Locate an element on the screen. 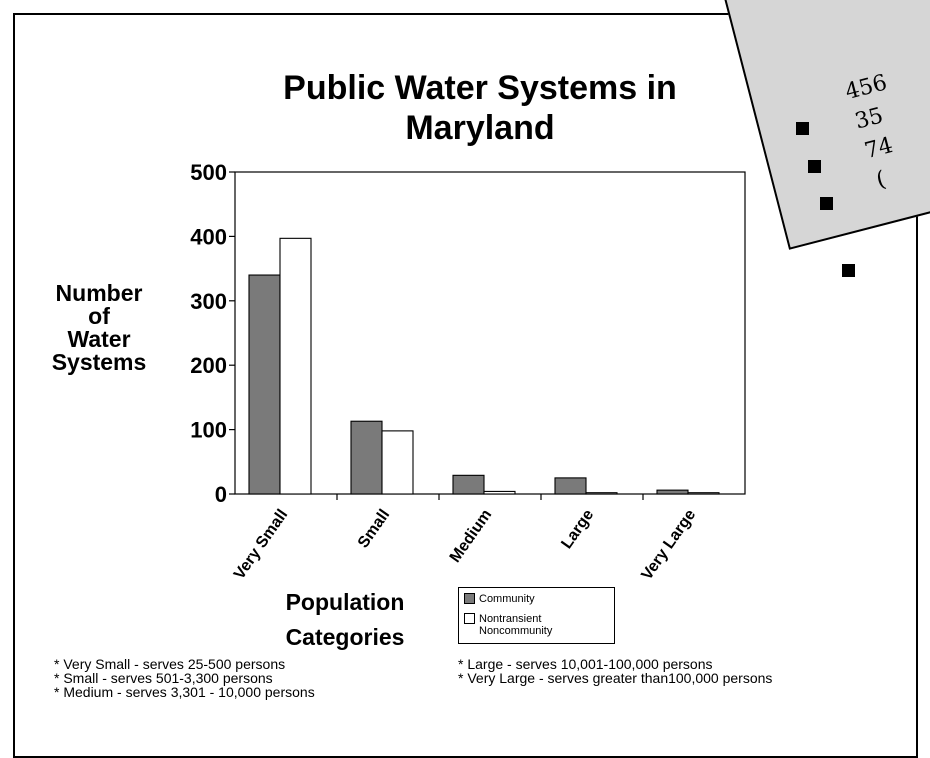 The height and width of the screenshot is (758, 930). y-axis-label-line: Number is located at coordinates (99, 293).